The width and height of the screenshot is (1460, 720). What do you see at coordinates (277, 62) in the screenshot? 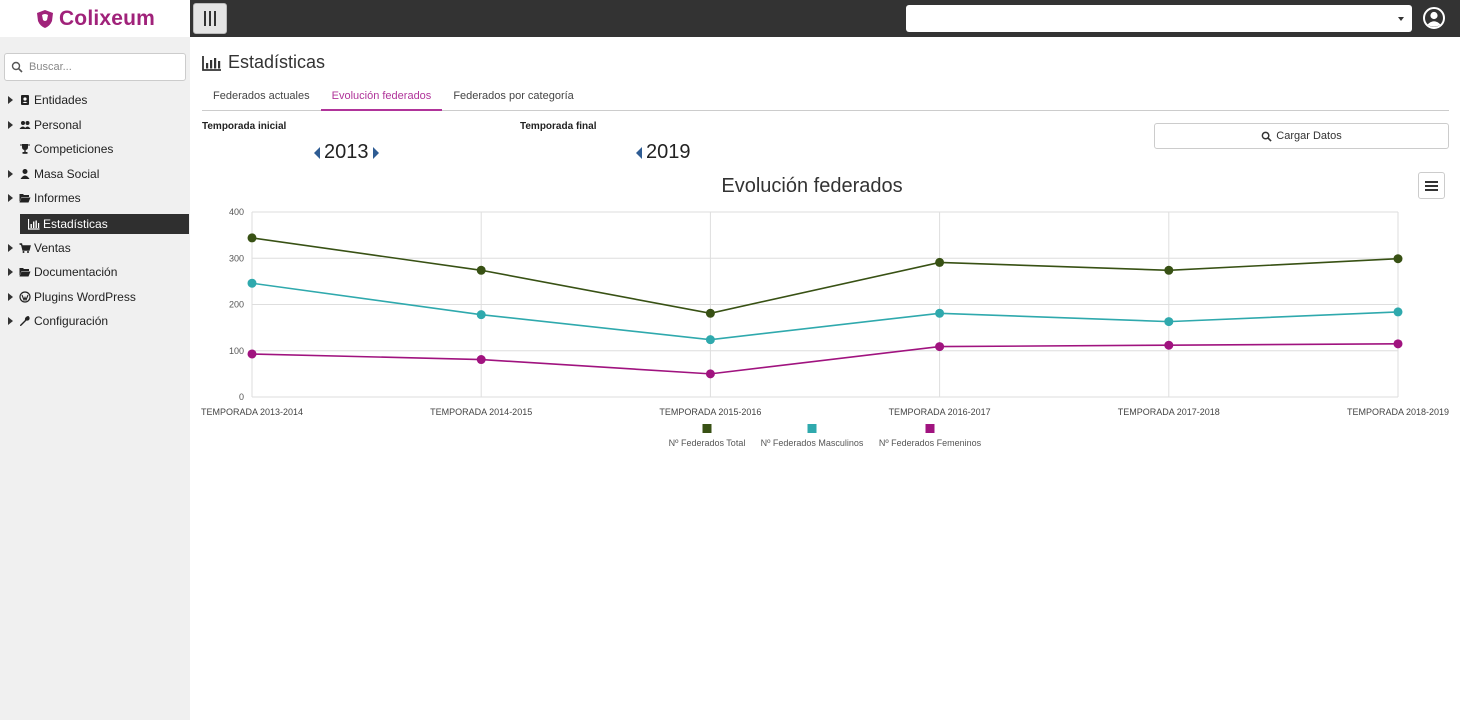
I see `page-title-text: Estadísticas` at bounding box center [277, 62].